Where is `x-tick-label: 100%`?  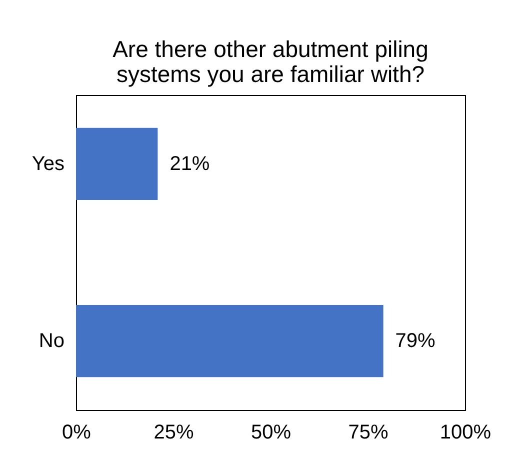
x-tick-label: 100% is located at coordinates (466, 433).